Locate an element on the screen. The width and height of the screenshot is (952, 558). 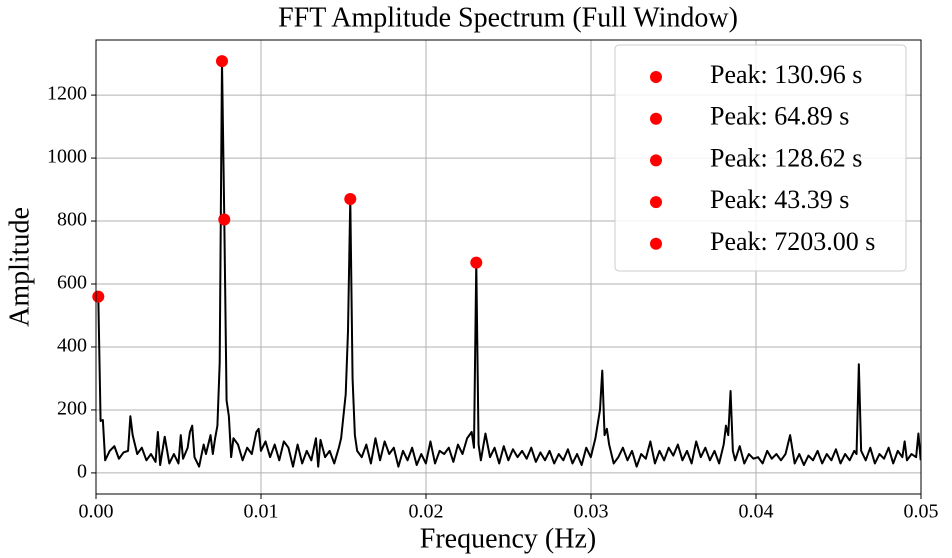
y-tick-label: 200 is located at coordinates (72, 409).